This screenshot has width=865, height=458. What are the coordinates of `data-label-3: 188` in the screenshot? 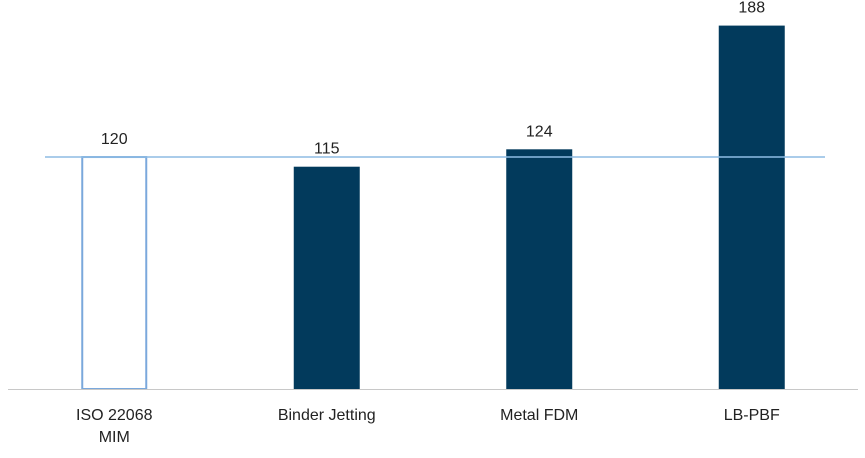 It's located at (751, 8).